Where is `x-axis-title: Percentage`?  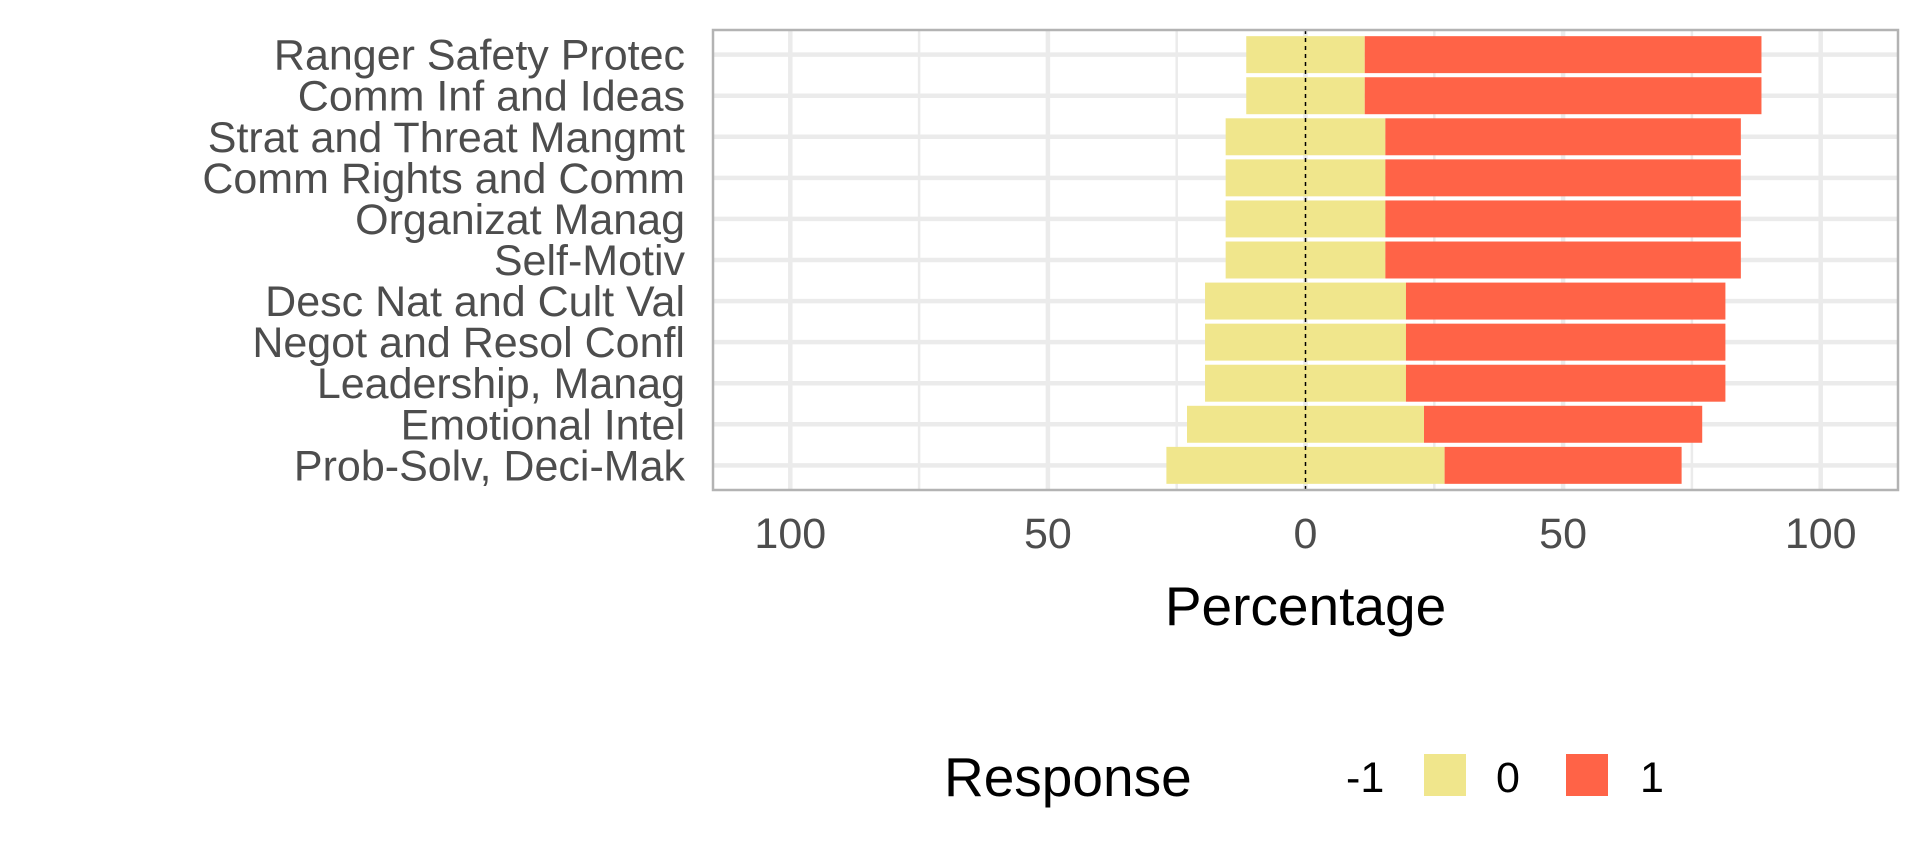
x-axis-title: Percentage is located at coordinates (1305, 606).